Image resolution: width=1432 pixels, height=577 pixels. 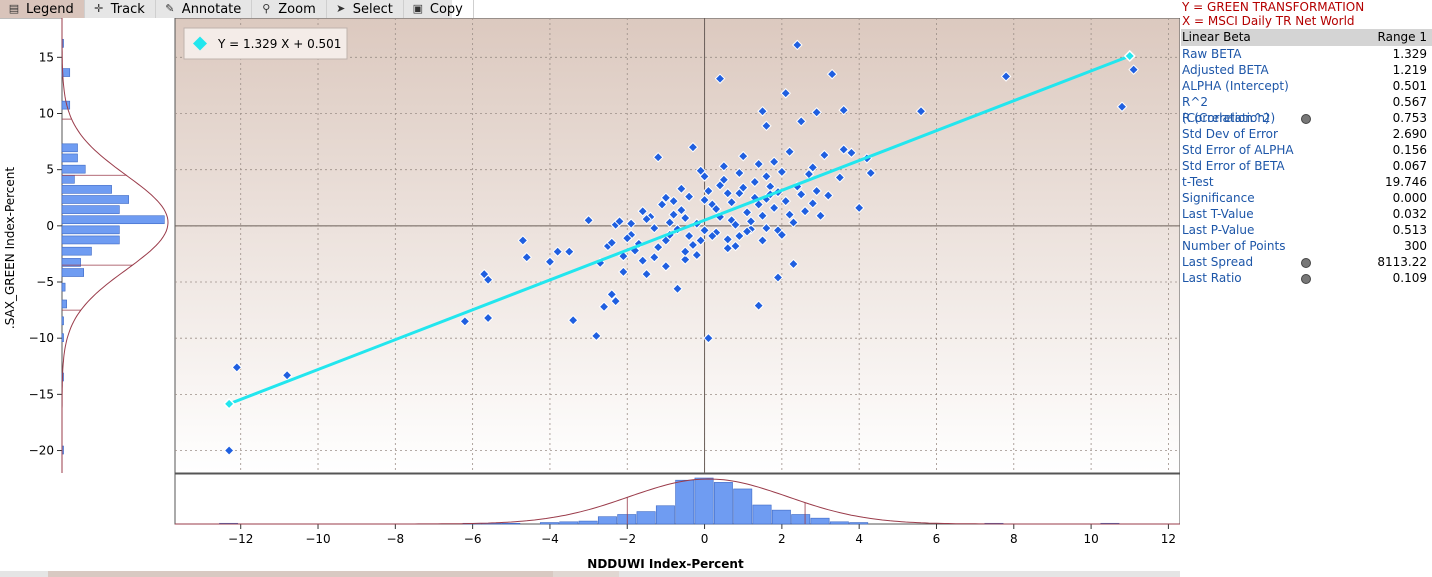 I want to click on y-normal-curve, so click(x=115, y=245).